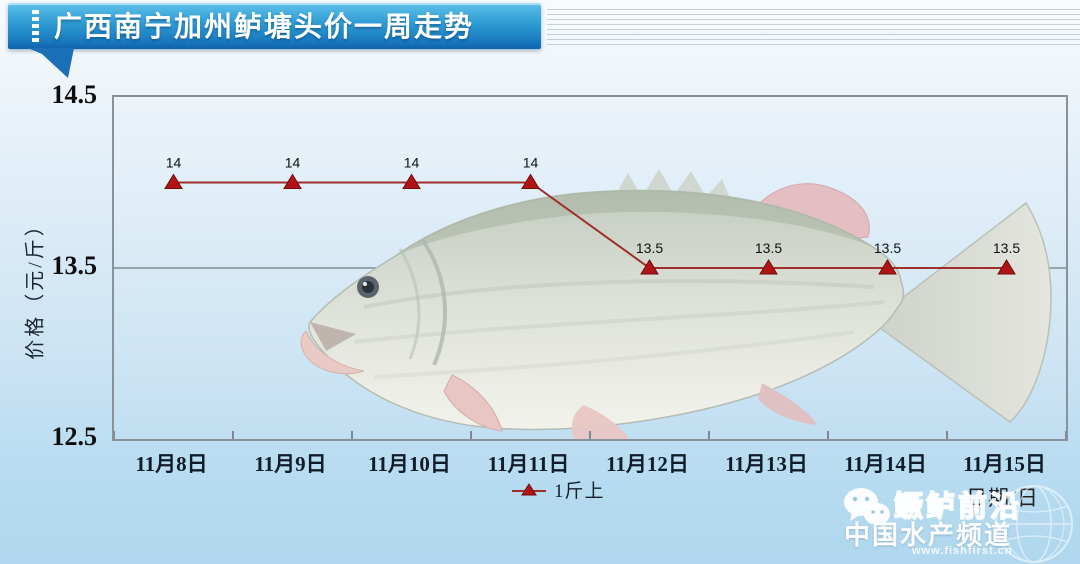 The height and width of the screenshot is (564, 1080). I want to click on x-tick-label: 11月8日, so click(171, 464).